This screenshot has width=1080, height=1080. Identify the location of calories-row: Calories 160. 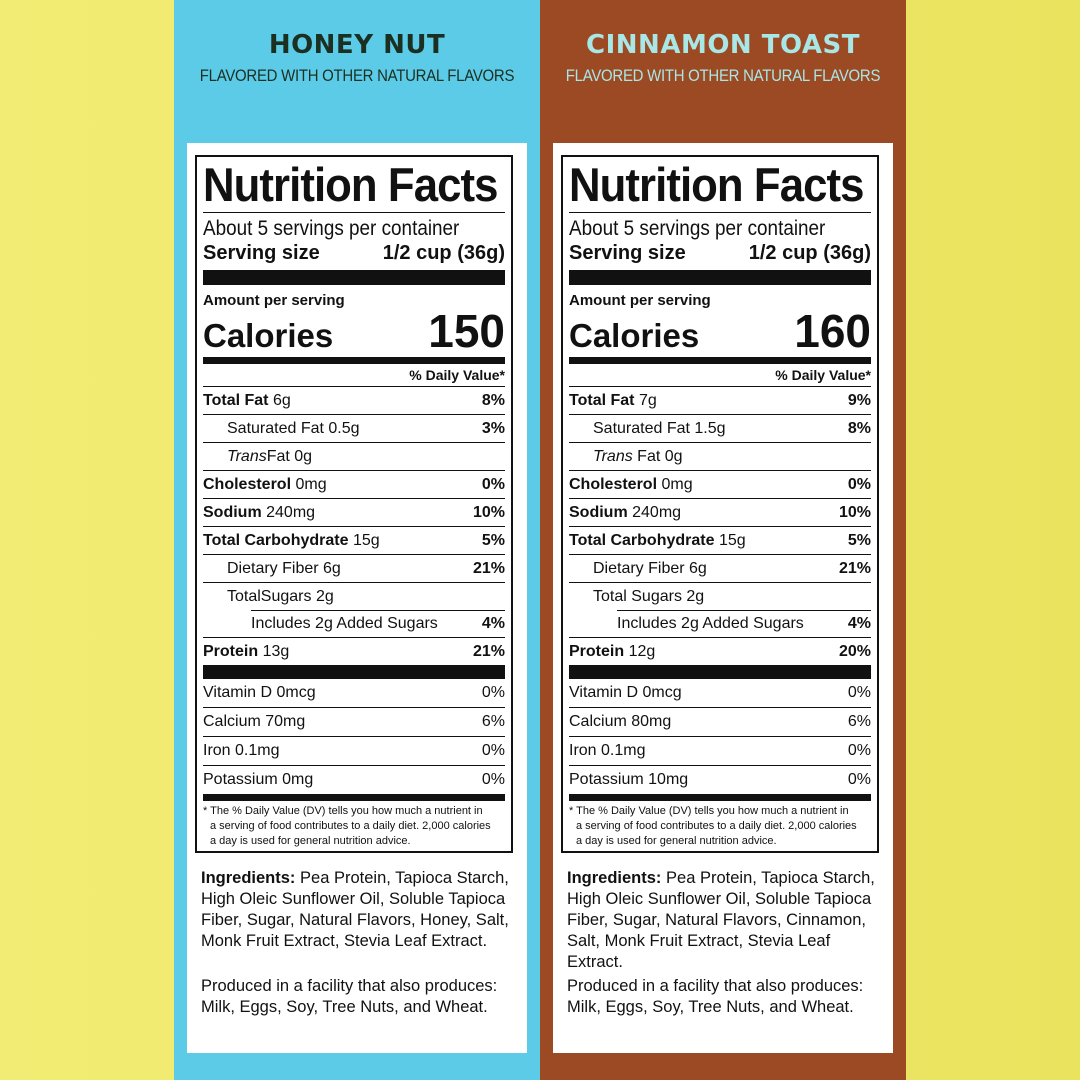
(720, 331).